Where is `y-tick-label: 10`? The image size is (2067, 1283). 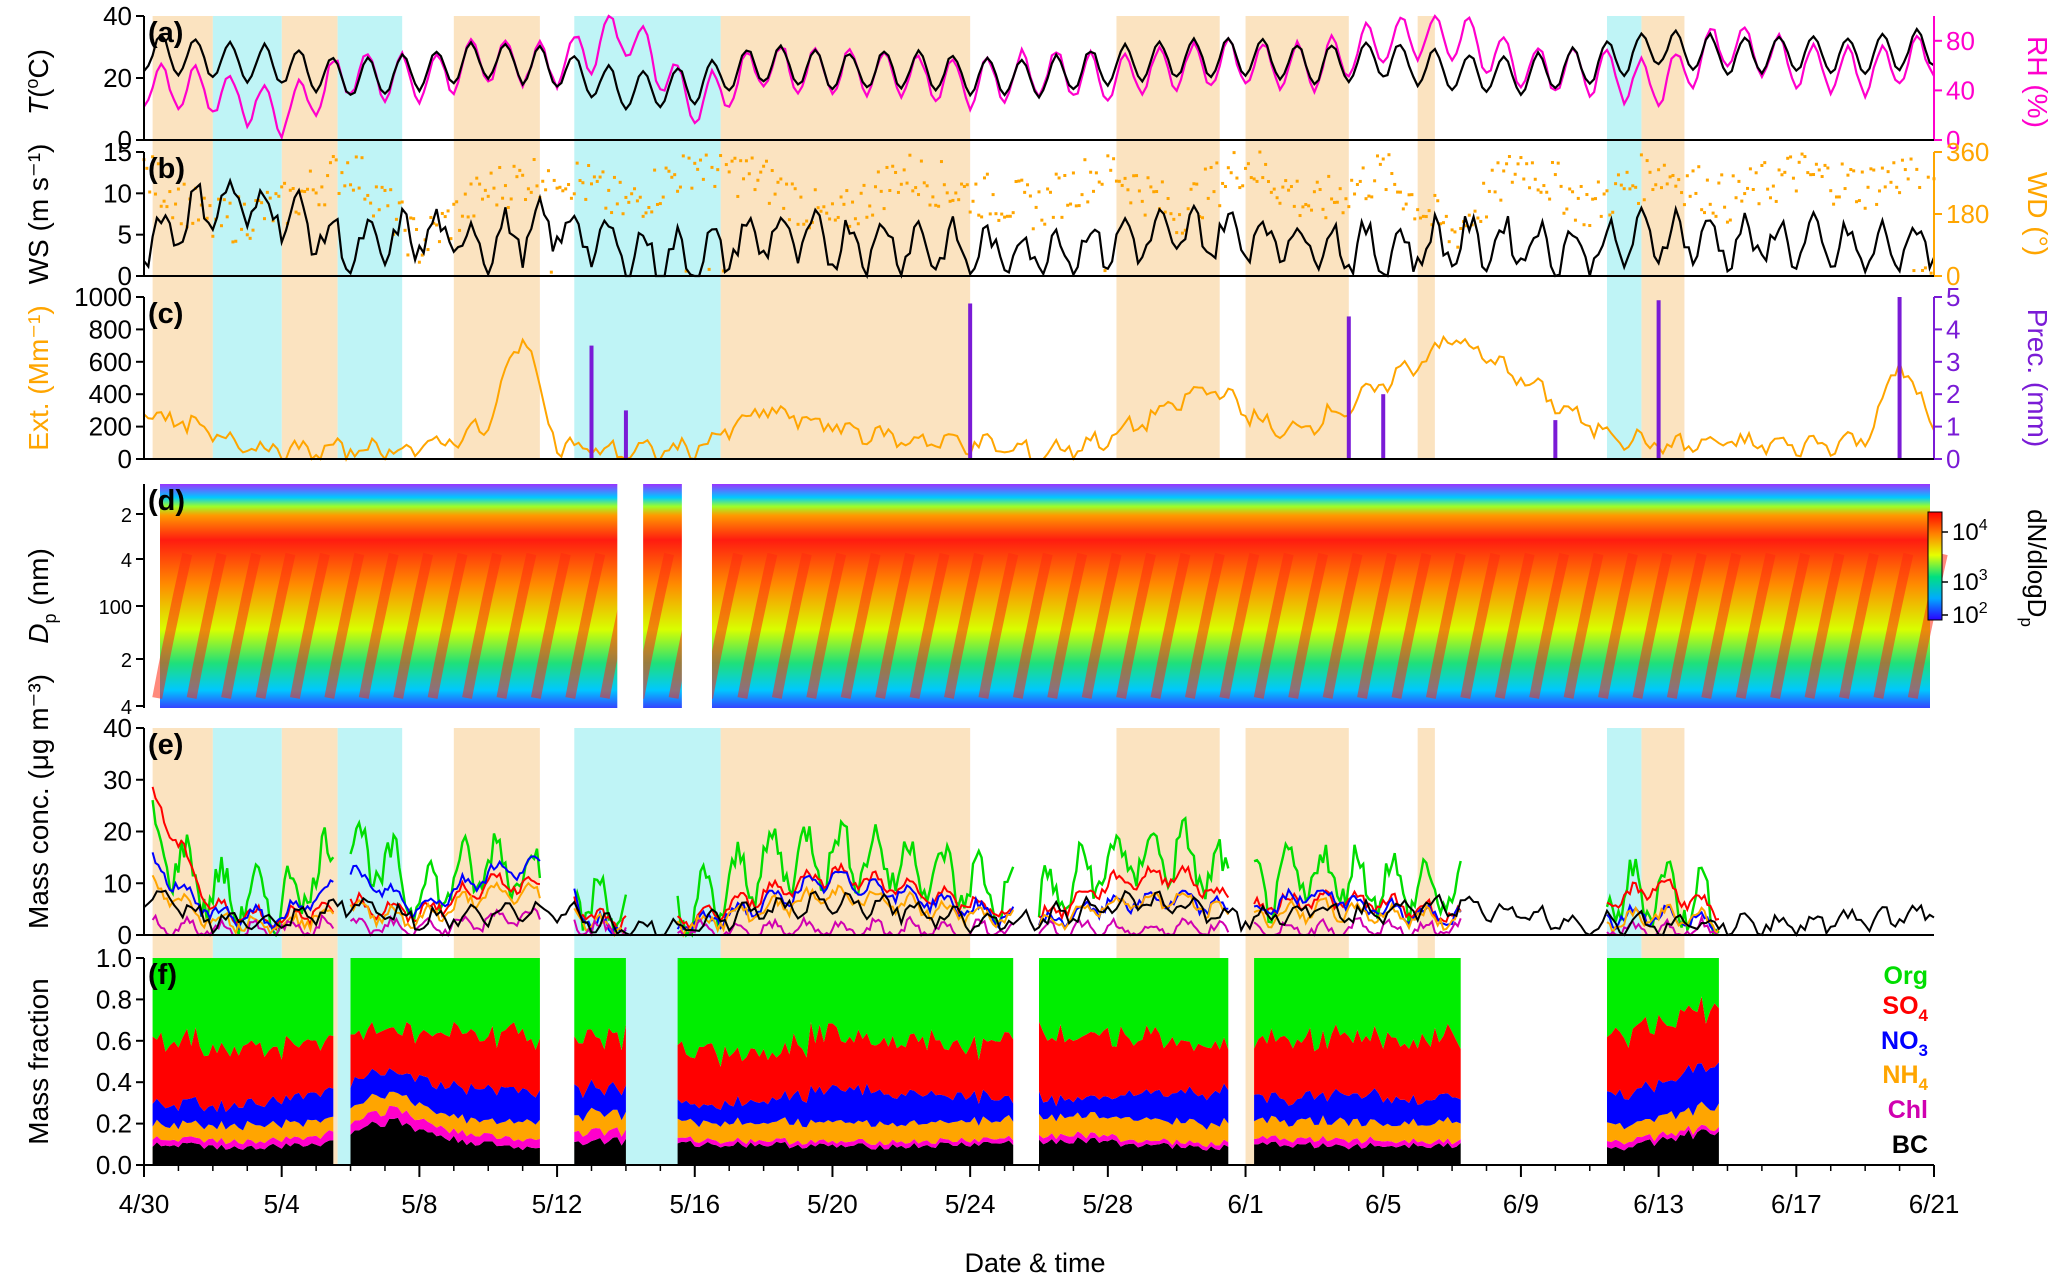
y-tick-label: 10 is located at coordinates (117, 193).